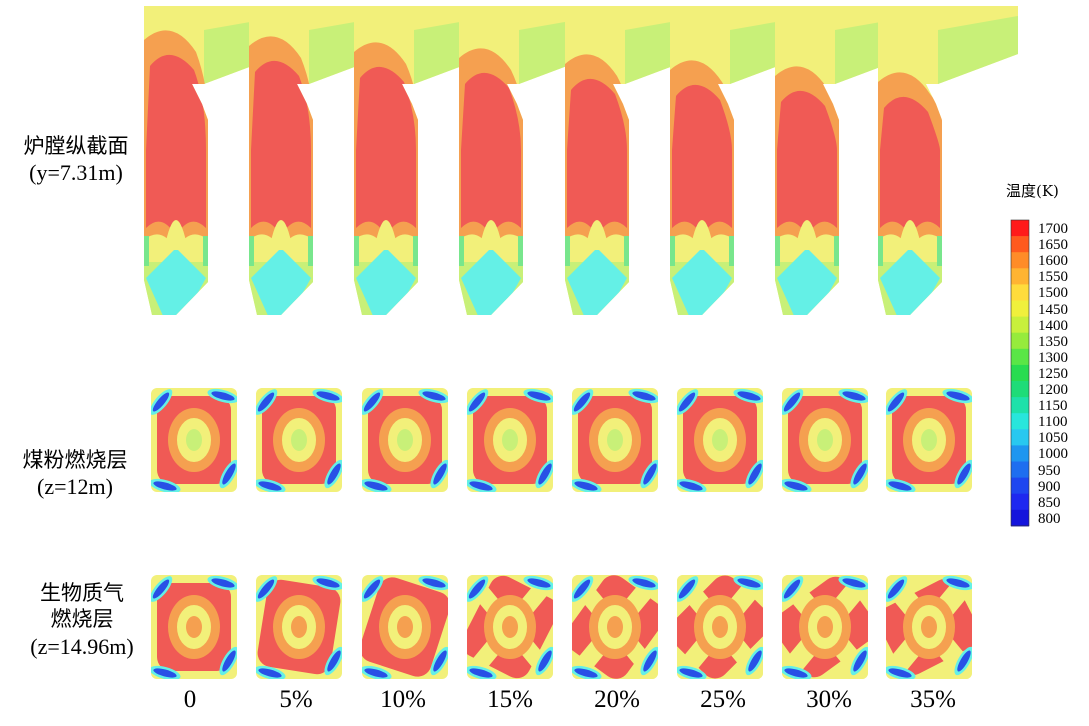  What do you see at coordinates (1053, 277) in the screenshot?
I see `legend-tick-label: 1550` at bounding box center [1053, 277].